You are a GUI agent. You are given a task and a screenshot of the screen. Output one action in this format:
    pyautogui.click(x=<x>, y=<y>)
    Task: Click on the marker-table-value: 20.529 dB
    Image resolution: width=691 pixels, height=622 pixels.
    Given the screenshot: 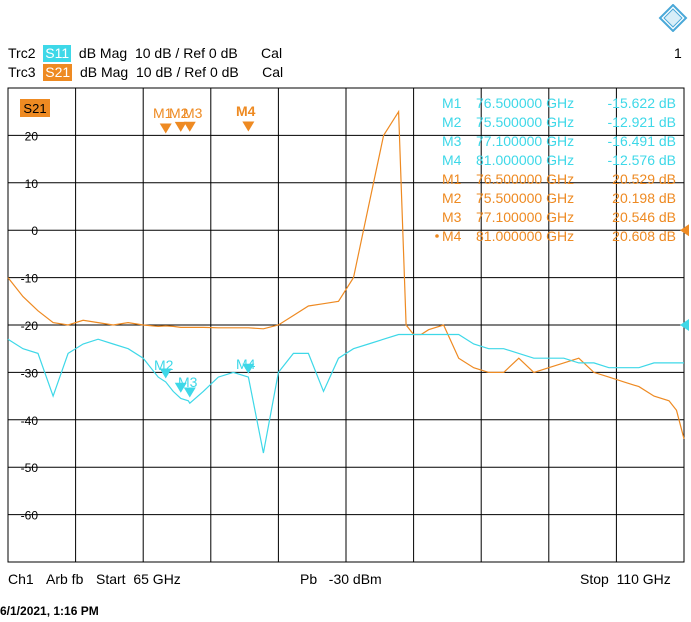 What is the action you would take?
    pyautogui.click(x=644, y=179)
    